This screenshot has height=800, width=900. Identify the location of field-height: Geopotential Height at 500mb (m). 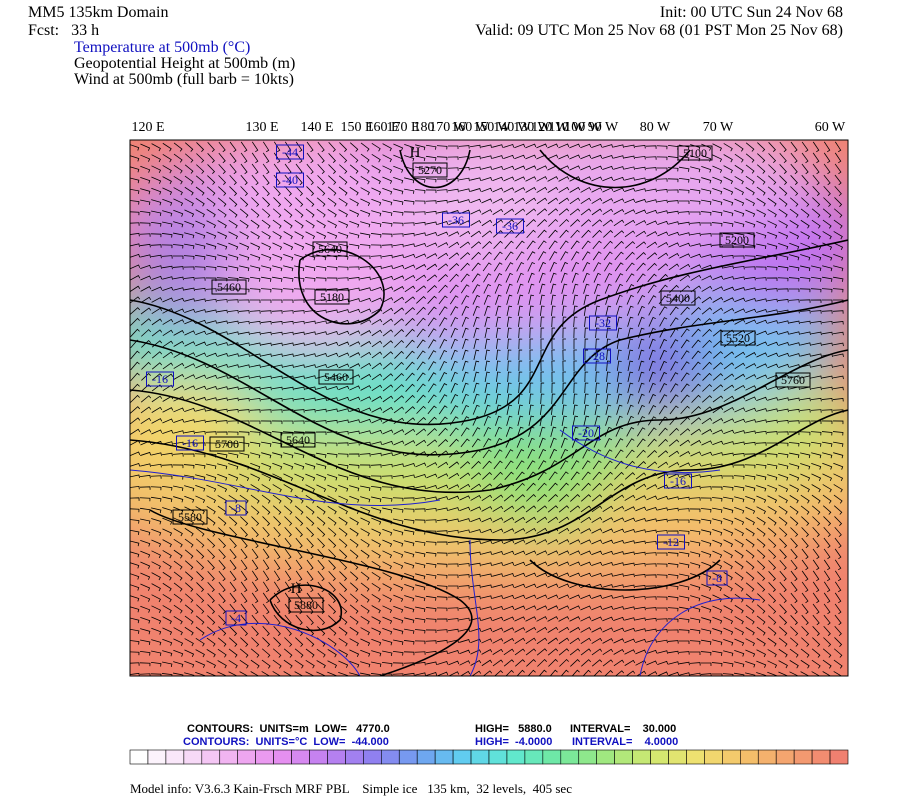
(184, 63).